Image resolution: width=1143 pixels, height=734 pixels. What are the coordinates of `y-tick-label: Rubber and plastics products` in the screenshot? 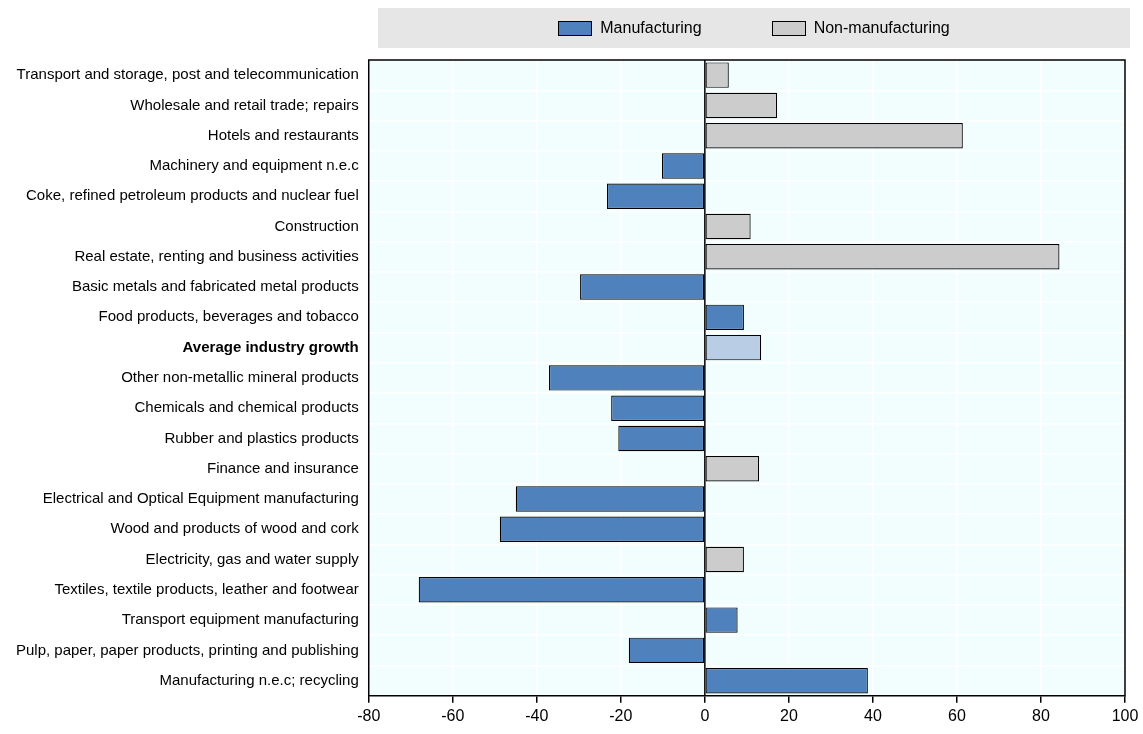 It's located at (261, 437).